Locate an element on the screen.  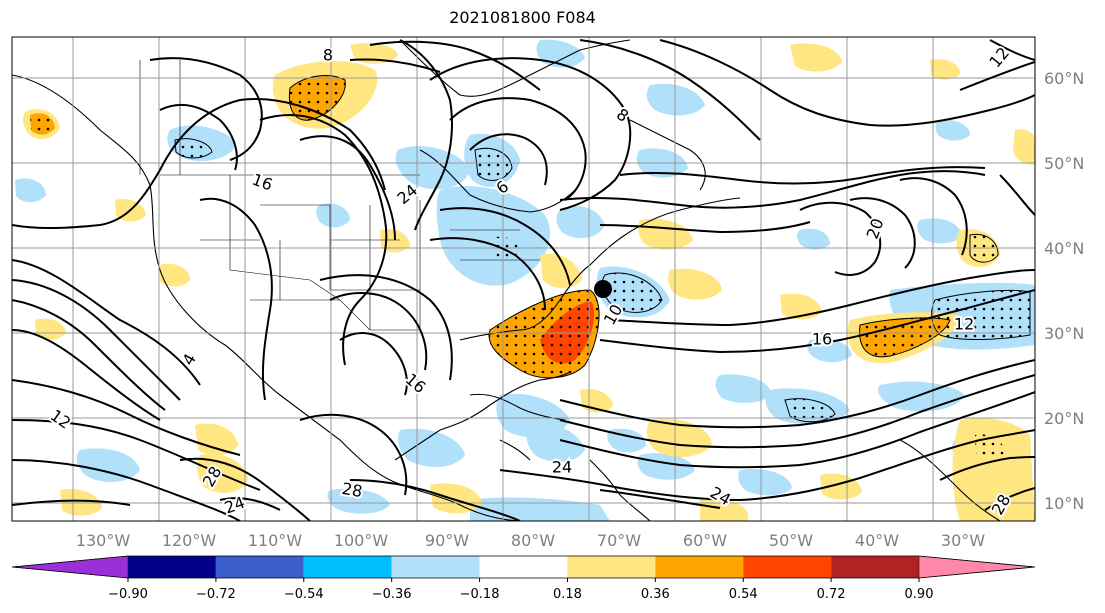
latitude-label: 30°N is located at coordinates (1064, 333).